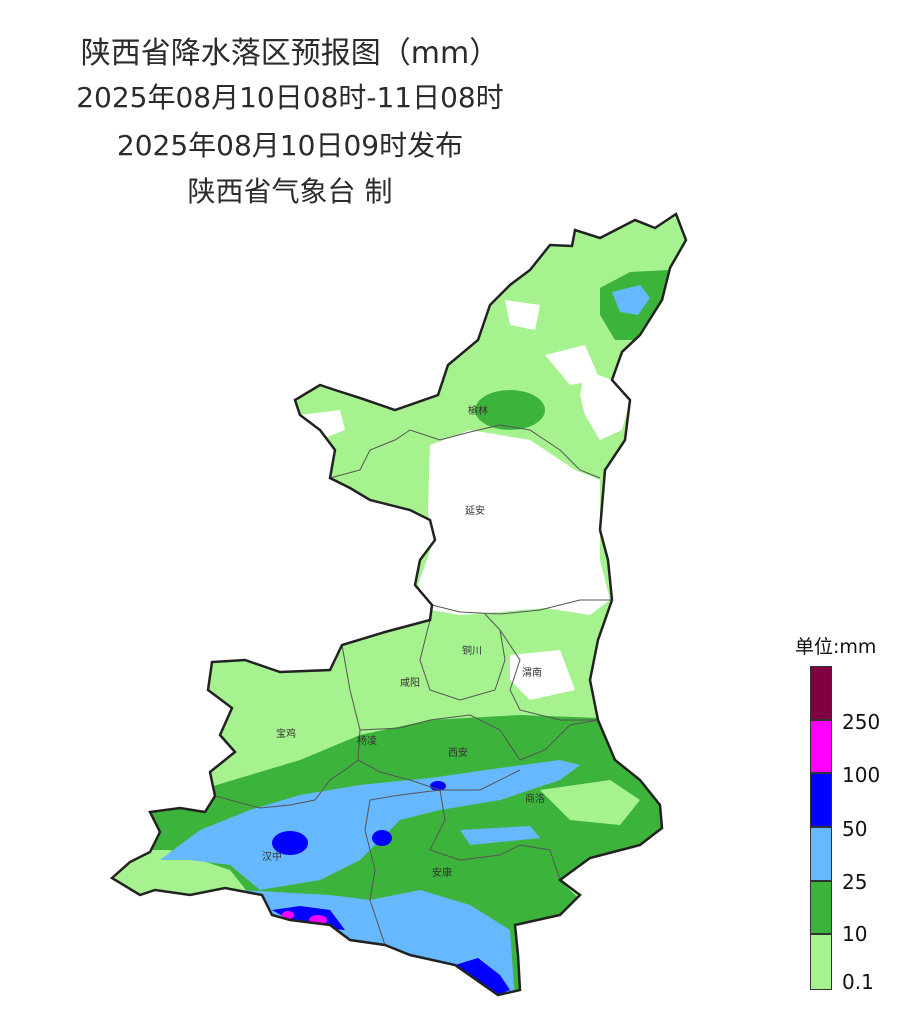 The height and width of the screenshot is (1020, 900). I want to click on city-labels: 榆林 延安 铜川 咸阳 渭南 宝鸡 杨凌 西安 商洛 汉中 安康, so click(403, 641).